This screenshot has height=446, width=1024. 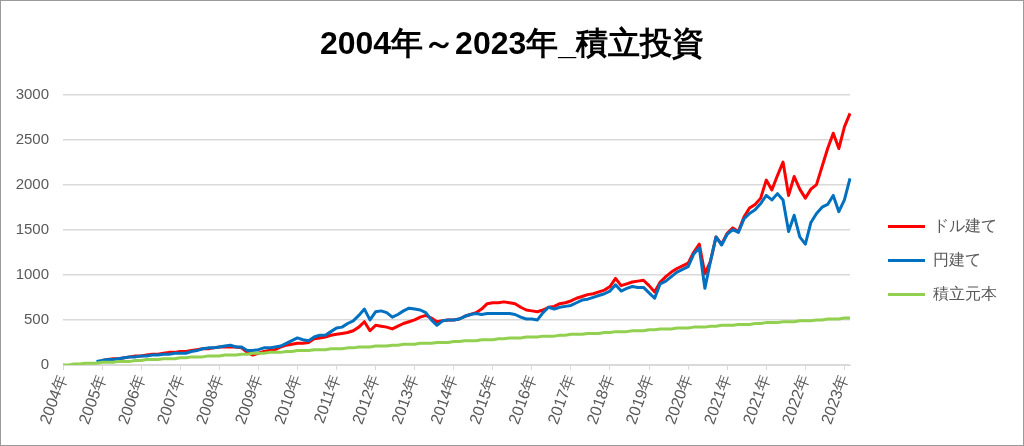 What do you see at coordinates (600, 399) in the screenshot?
I see `x-tick-label: 2018年` at bounding box center [600, 399].